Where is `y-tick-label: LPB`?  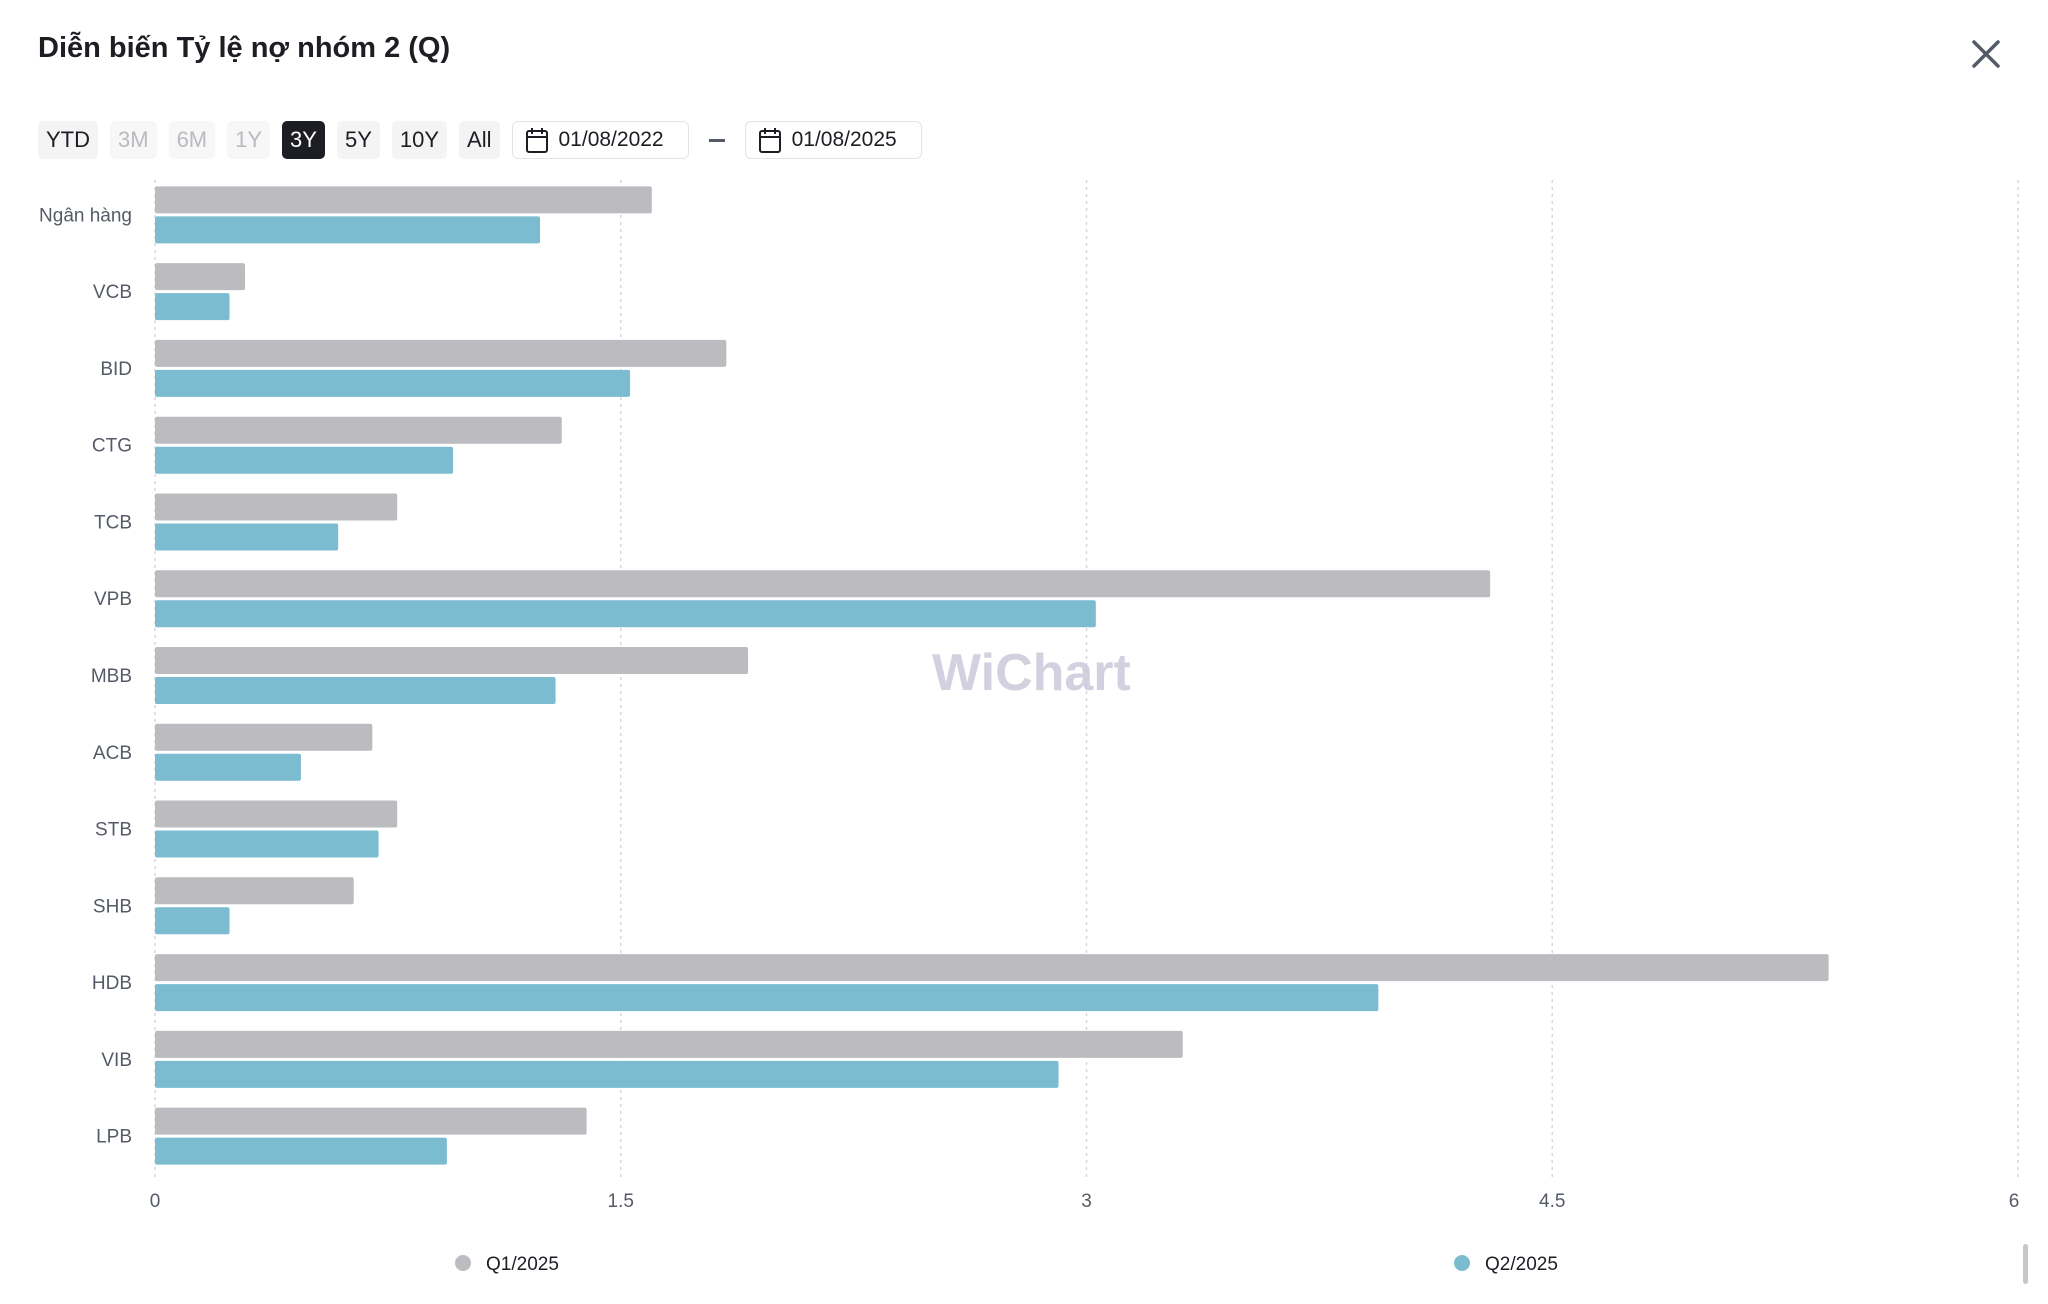 y-tick-label: LPB is located at coordinates (114, 1137).